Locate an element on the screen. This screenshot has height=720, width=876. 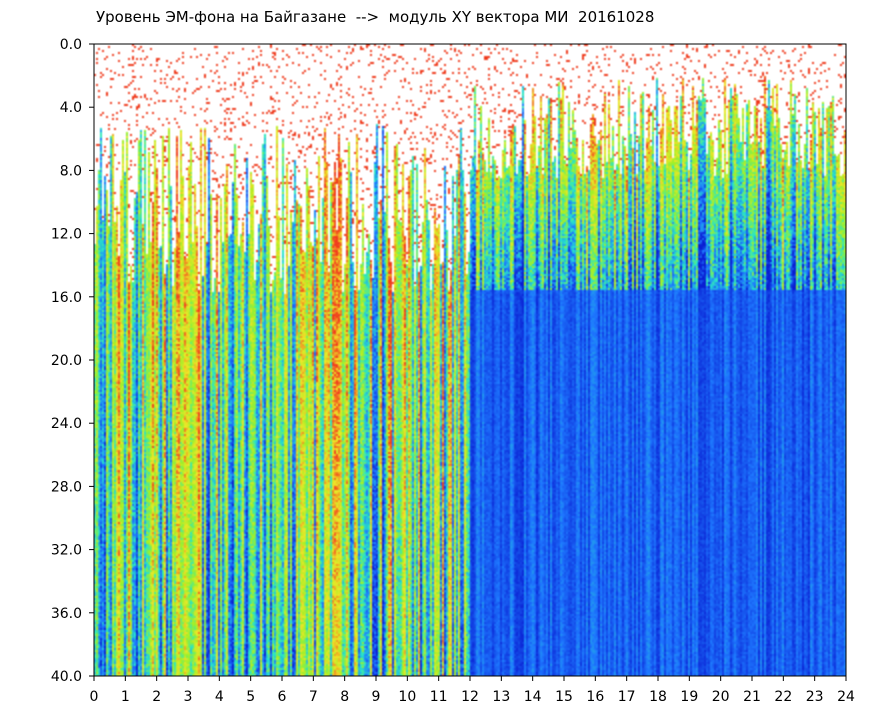
x-tick-label: 9 is located at coordinates (376, 697).